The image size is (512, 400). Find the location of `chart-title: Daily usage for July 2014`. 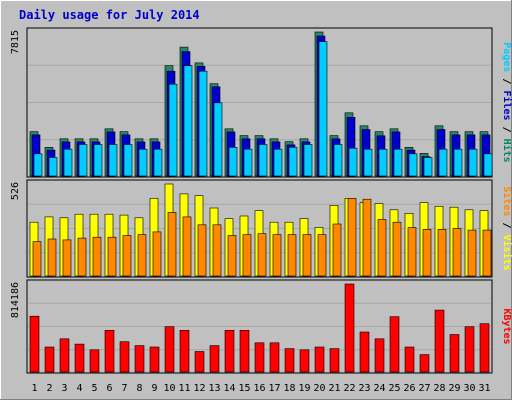

chart-title: Daily usage for July 2014 is located at coordinates (109, 15).